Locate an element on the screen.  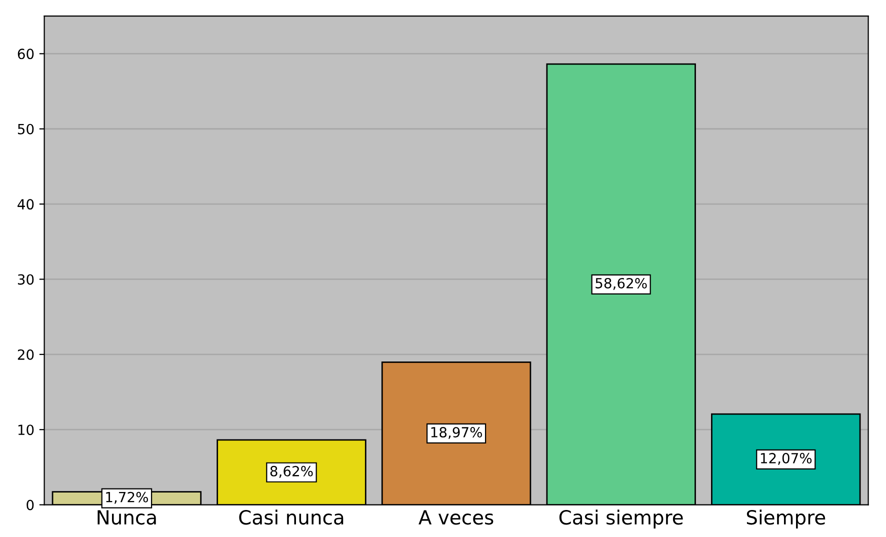
x-tick-label: Siempre is located at coordinates (786, 519).